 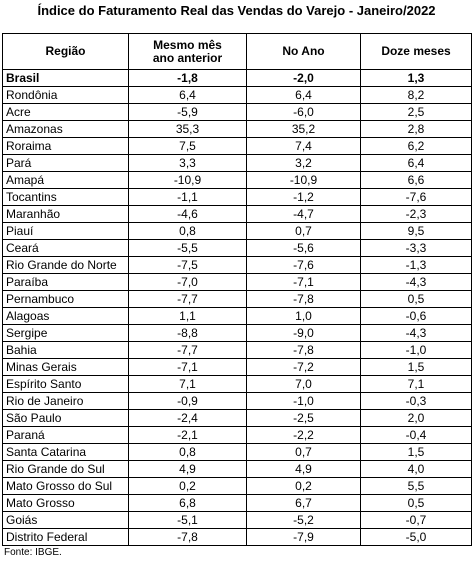 What do you see at coordinates (303, 316) in the screenshot?
I see `cell: 1,0` at bounding box center [303, 316].